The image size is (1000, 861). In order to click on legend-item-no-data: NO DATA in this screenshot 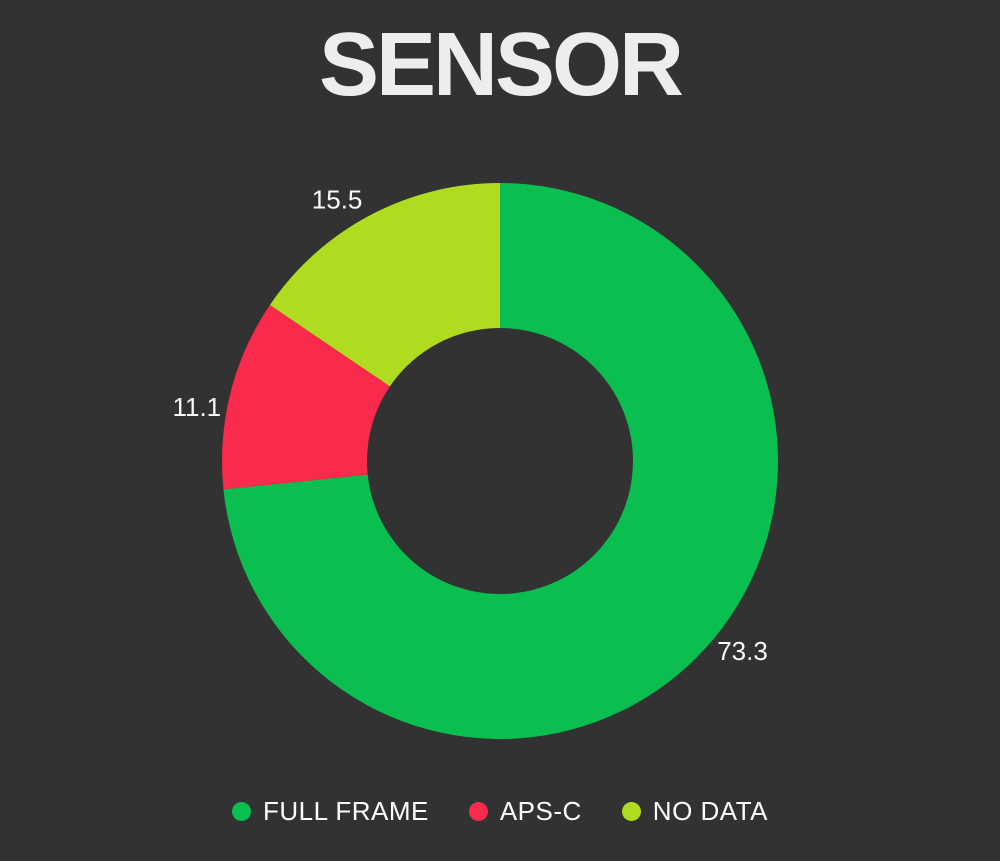, I will do `click(695, 811)`.